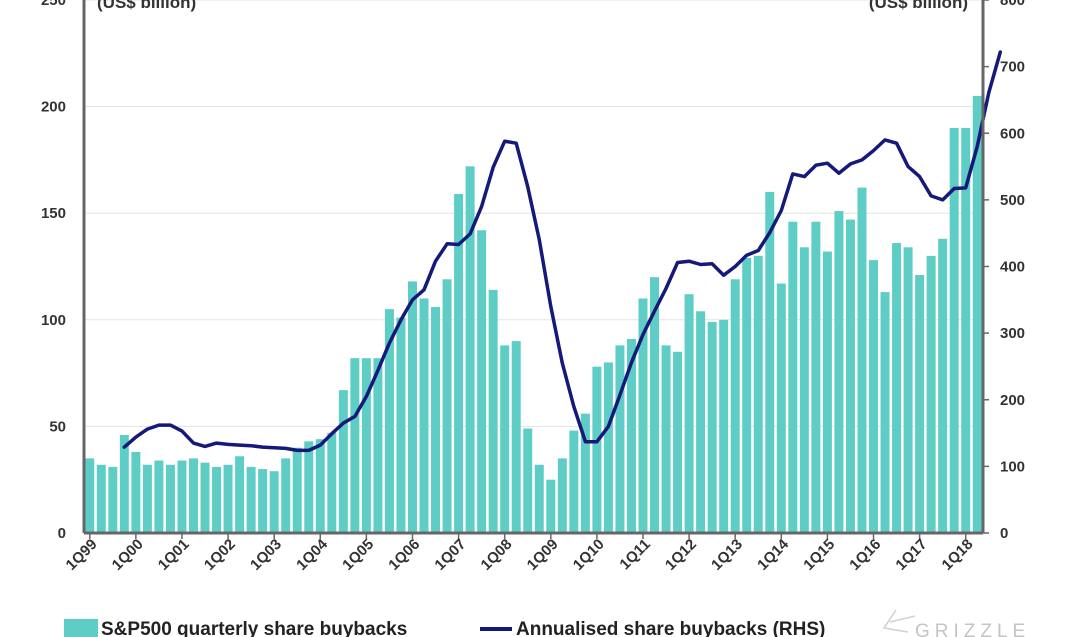  I want to click on x-tick-label: 1Q15, so click(819, 555).